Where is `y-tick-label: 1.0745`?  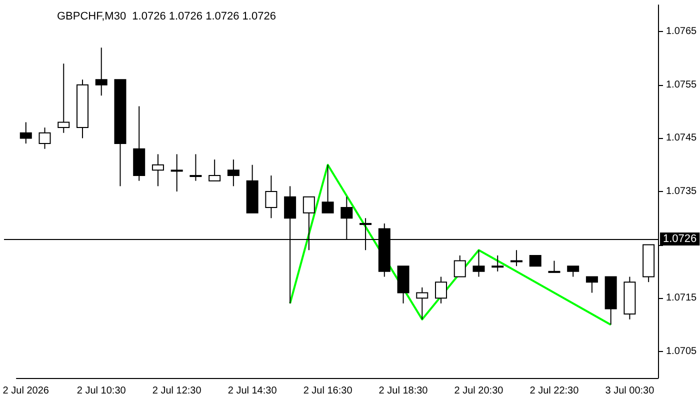
y-tick-label: 1.0745 is located at coordinates (682, 138).